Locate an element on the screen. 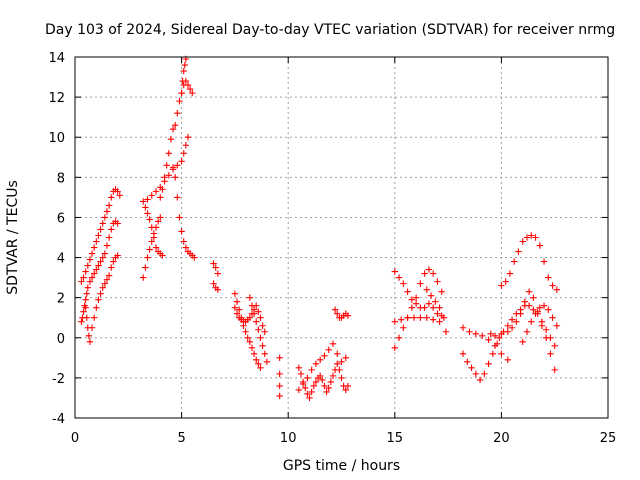 This screenshot has height=480, width=640. x-tick-label: 0 is located at coordinates (75, 438).